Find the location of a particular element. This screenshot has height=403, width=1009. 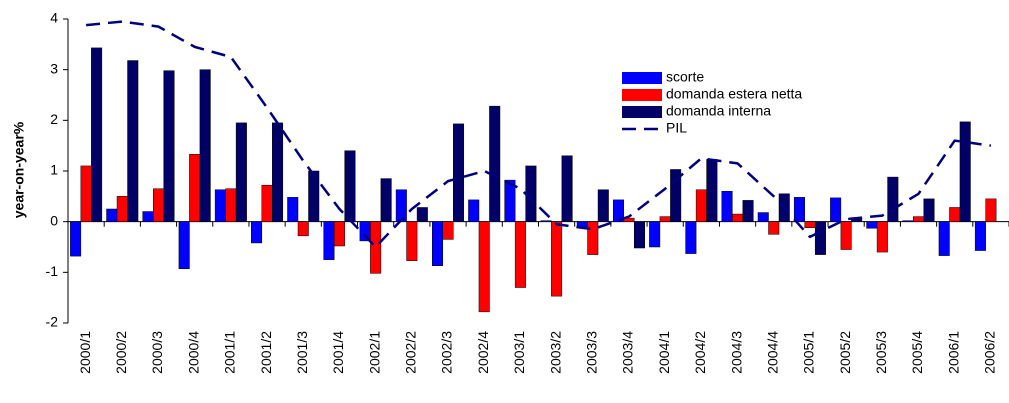

legend-label: PIL is located at coordinates (676, 128).